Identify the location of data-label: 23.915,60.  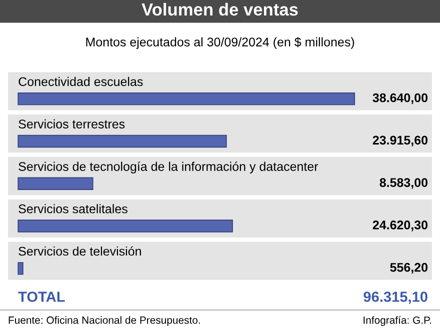
(400, 141).